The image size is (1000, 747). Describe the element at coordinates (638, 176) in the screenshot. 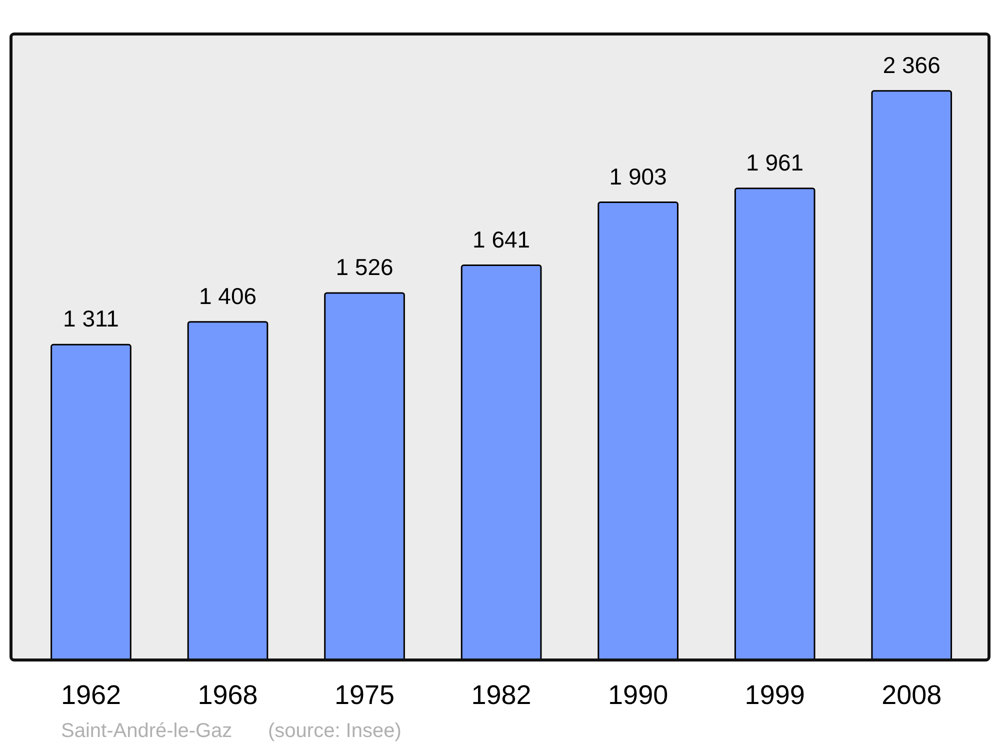

I see `data-label: 1 903` at that location.